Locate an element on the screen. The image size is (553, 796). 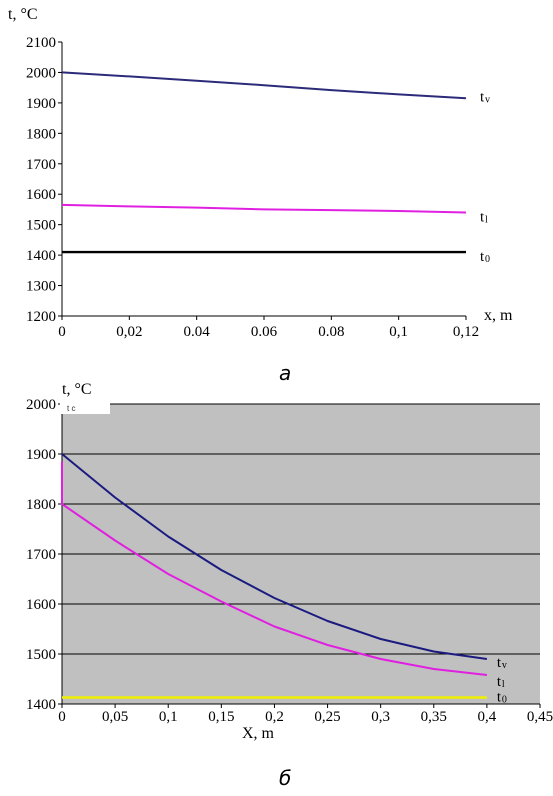
x-tick-label: 0,02 is located at coordinates (129, 332).